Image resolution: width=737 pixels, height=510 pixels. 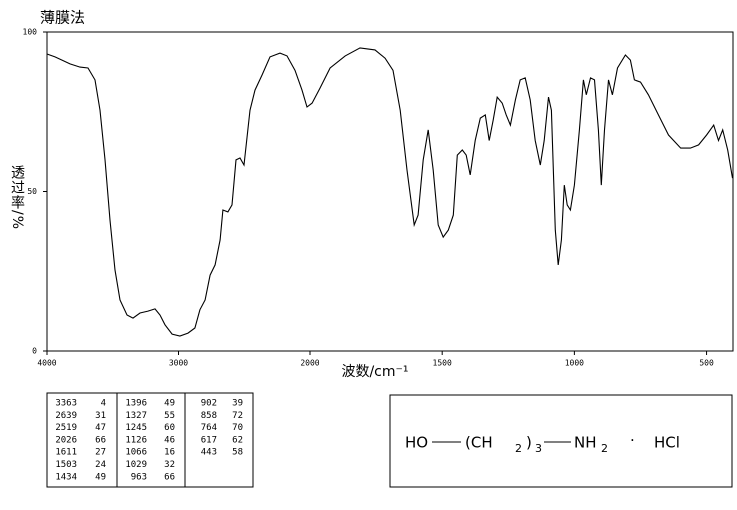 I want to click on peak-transmittance: 62, so click(x=237, y=440).